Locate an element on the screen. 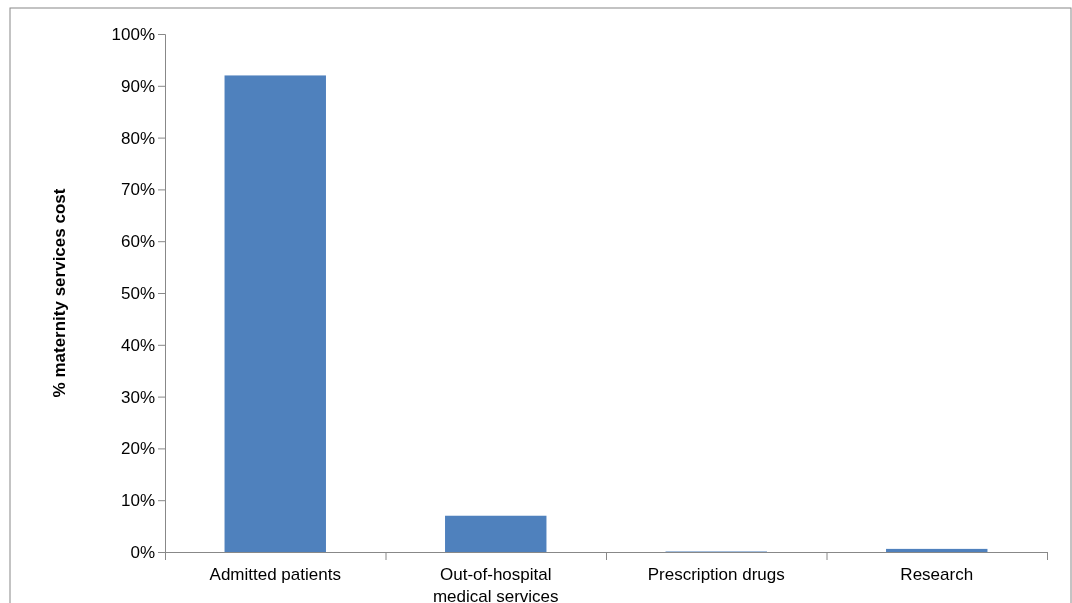 Image resolution: width=1072 pixels, height=603 pixels. y-tick-label: 70% is located at coordinates (137, 190).